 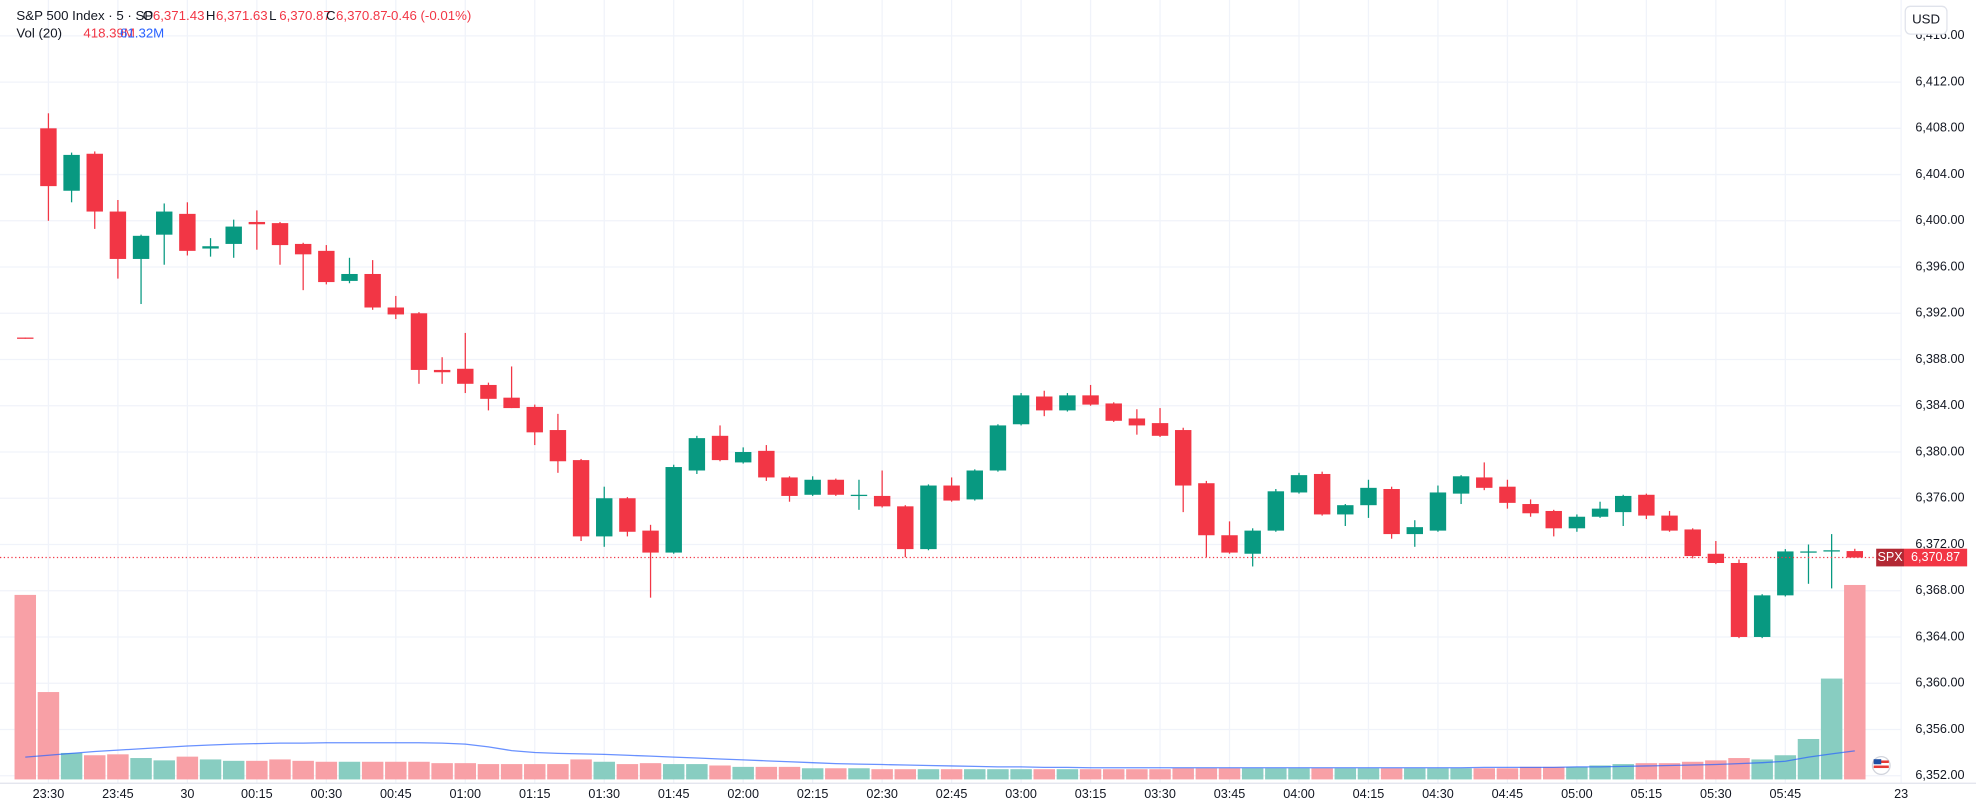 I want to click on ohlc-key: L, so click(x=272, y=15).